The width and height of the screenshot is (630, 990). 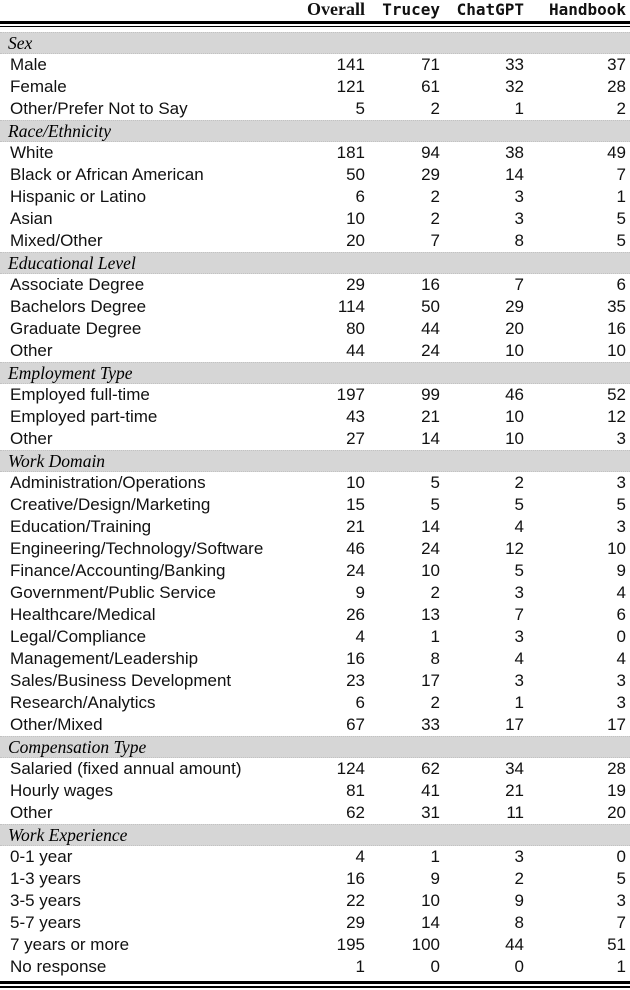 What do you see at coordinates (430, 548) in the screenshot?
I see `row-value-trucey: 24` at bounding box center [430, 548].